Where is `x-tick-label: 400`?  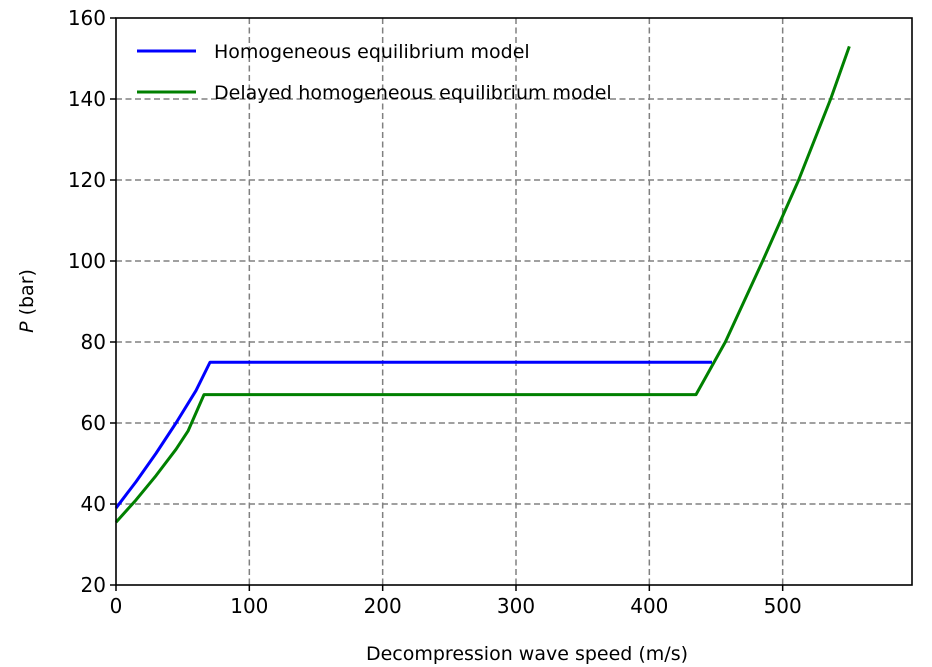
x-tick-label: 400 is located at coordinates (649, 606).